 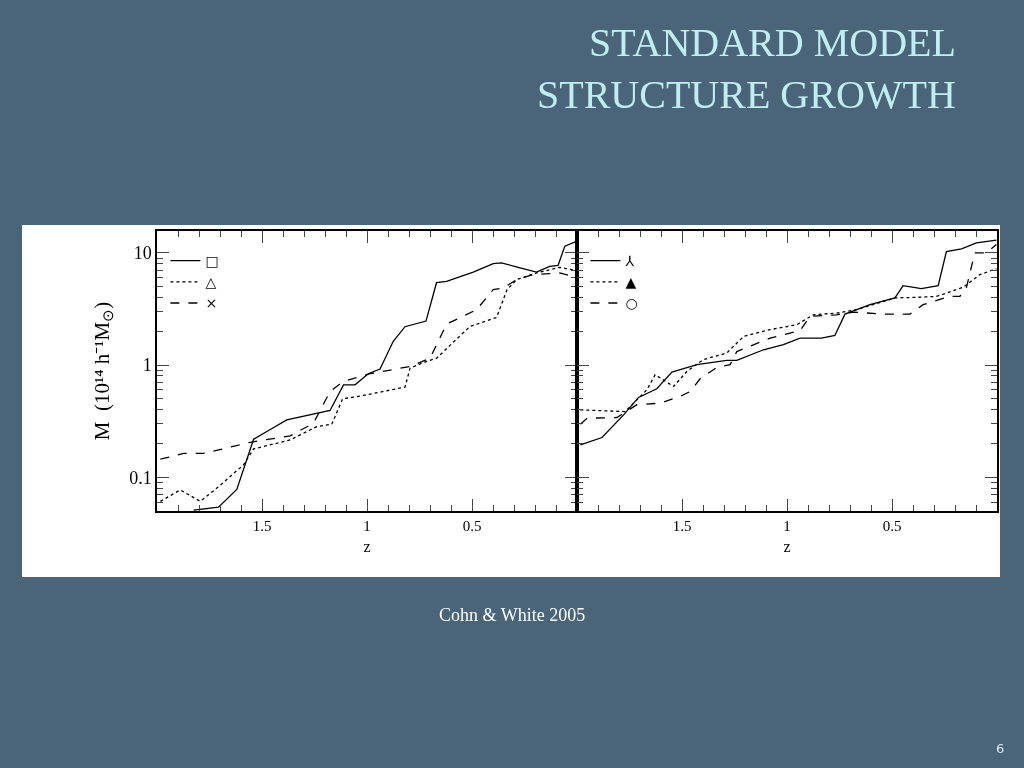 What do you see at coordinates (211, 303) in the screenshot?
I see `legend-label: ×` at bounding box center [211, 303].